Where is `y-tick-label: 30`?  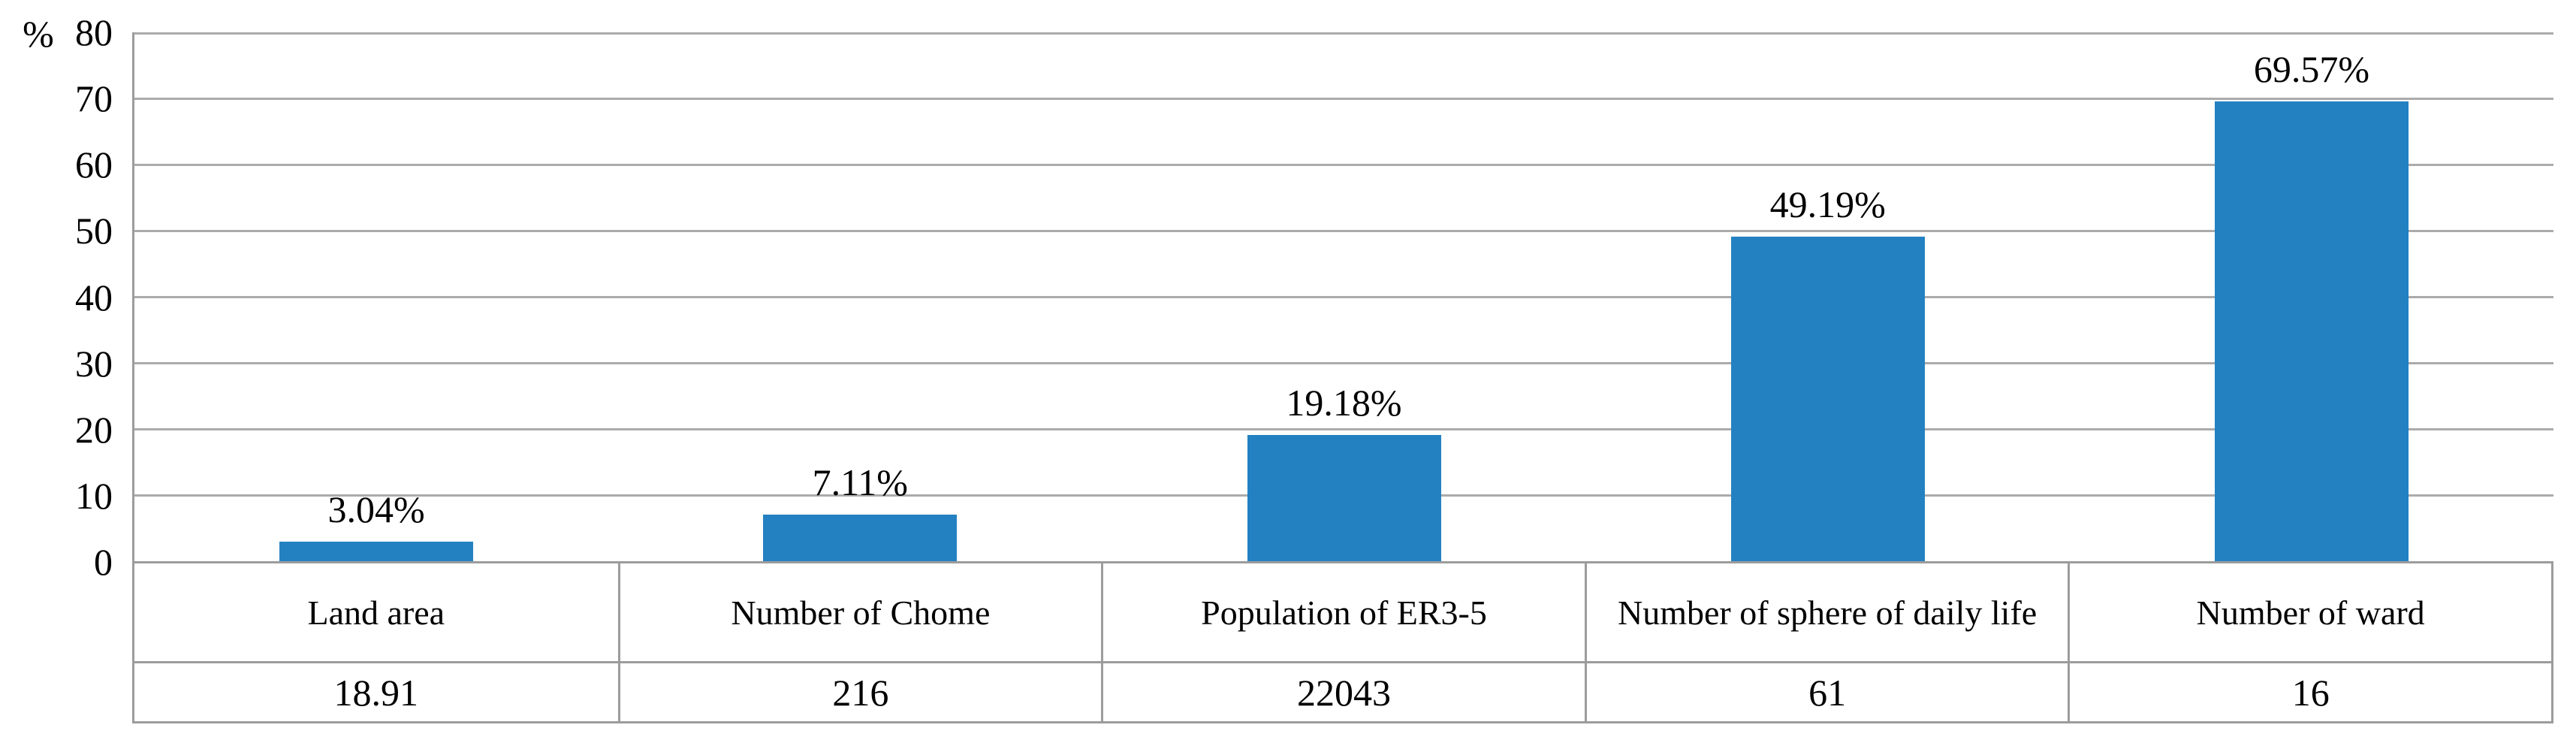
y-tick-label: 30 is located at coordinates (94, 364).